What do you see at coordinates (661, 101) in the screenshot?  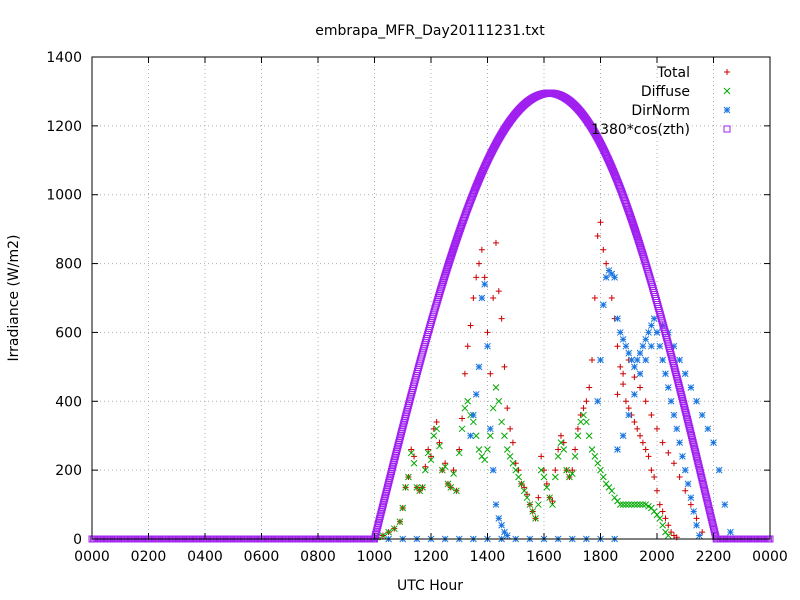 I see `legend: Total Diffuse DirNorm 1380*cos(zth)` at bounding box center [661, 101].